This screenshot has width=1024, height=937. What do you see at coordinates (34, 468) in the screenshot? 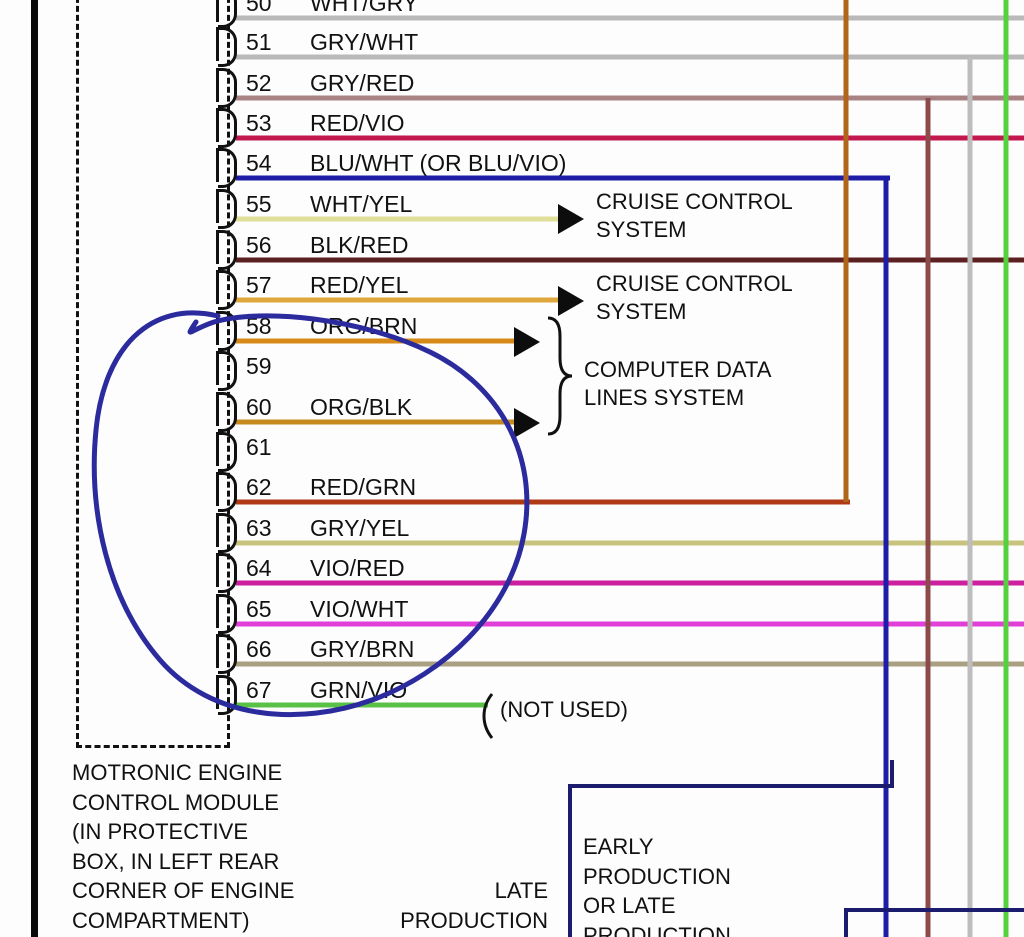
I see `page-edge-bar` at bounding box center [34, 468].